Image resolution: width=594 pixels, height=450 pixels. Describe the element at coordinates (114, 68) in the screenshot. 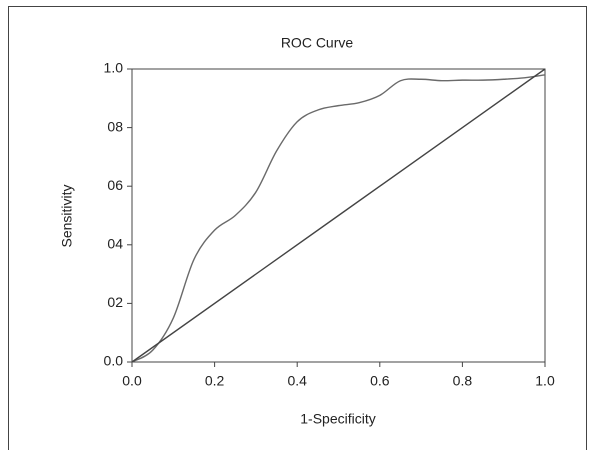

I see `y-tick-label: 1.0` at that location.